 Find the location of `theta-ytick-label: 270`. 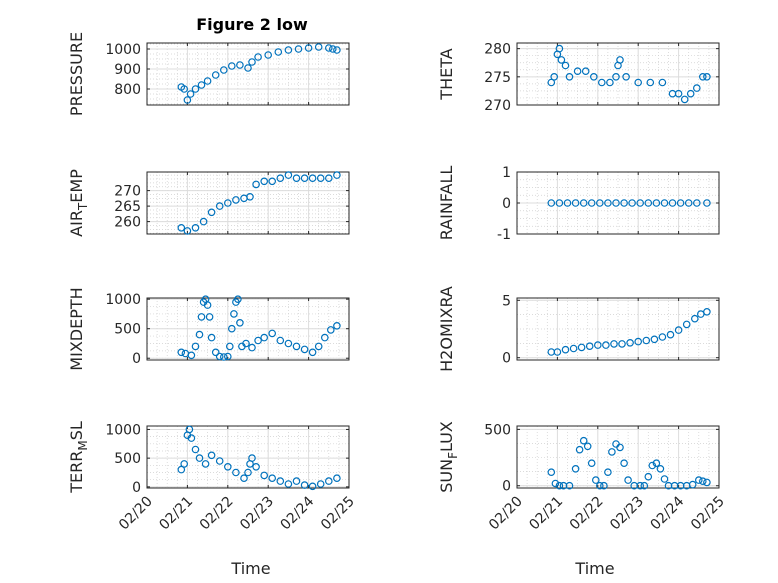

theta-ytick-label: 270 is located at coordinates (497, 106).